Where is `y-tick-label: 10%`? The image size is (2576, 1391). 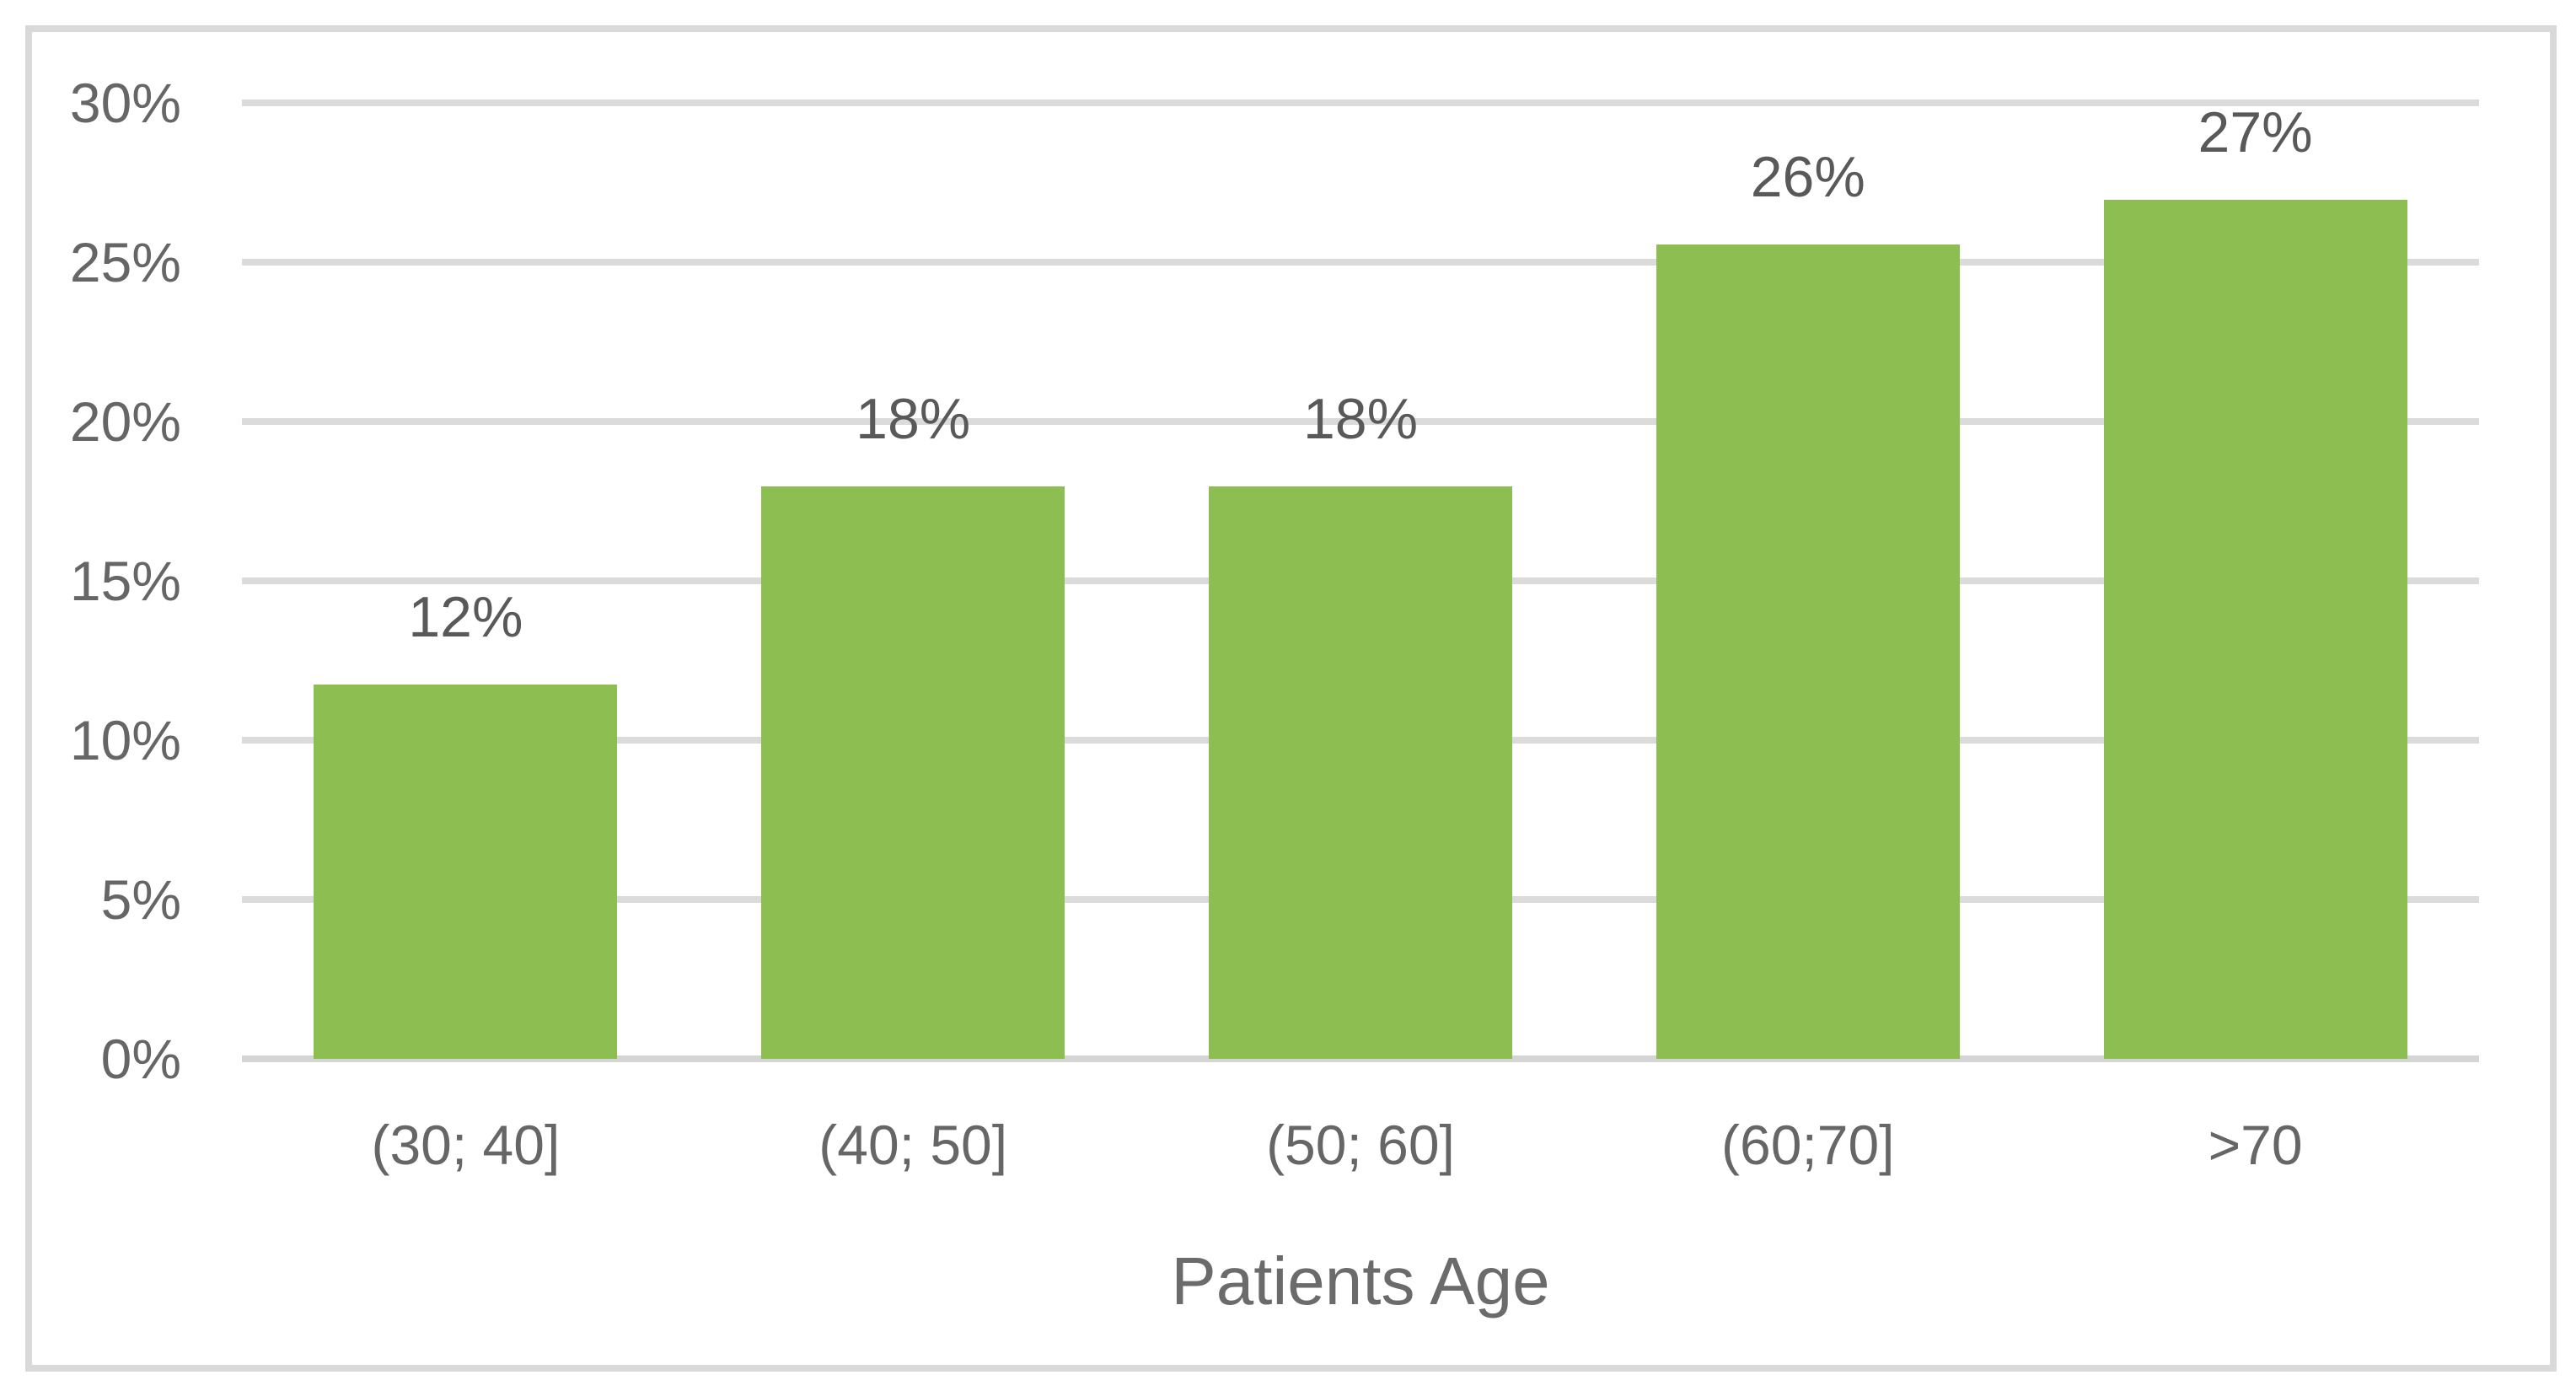 y-tick-label: 10% is located at coordinates (125, 740).